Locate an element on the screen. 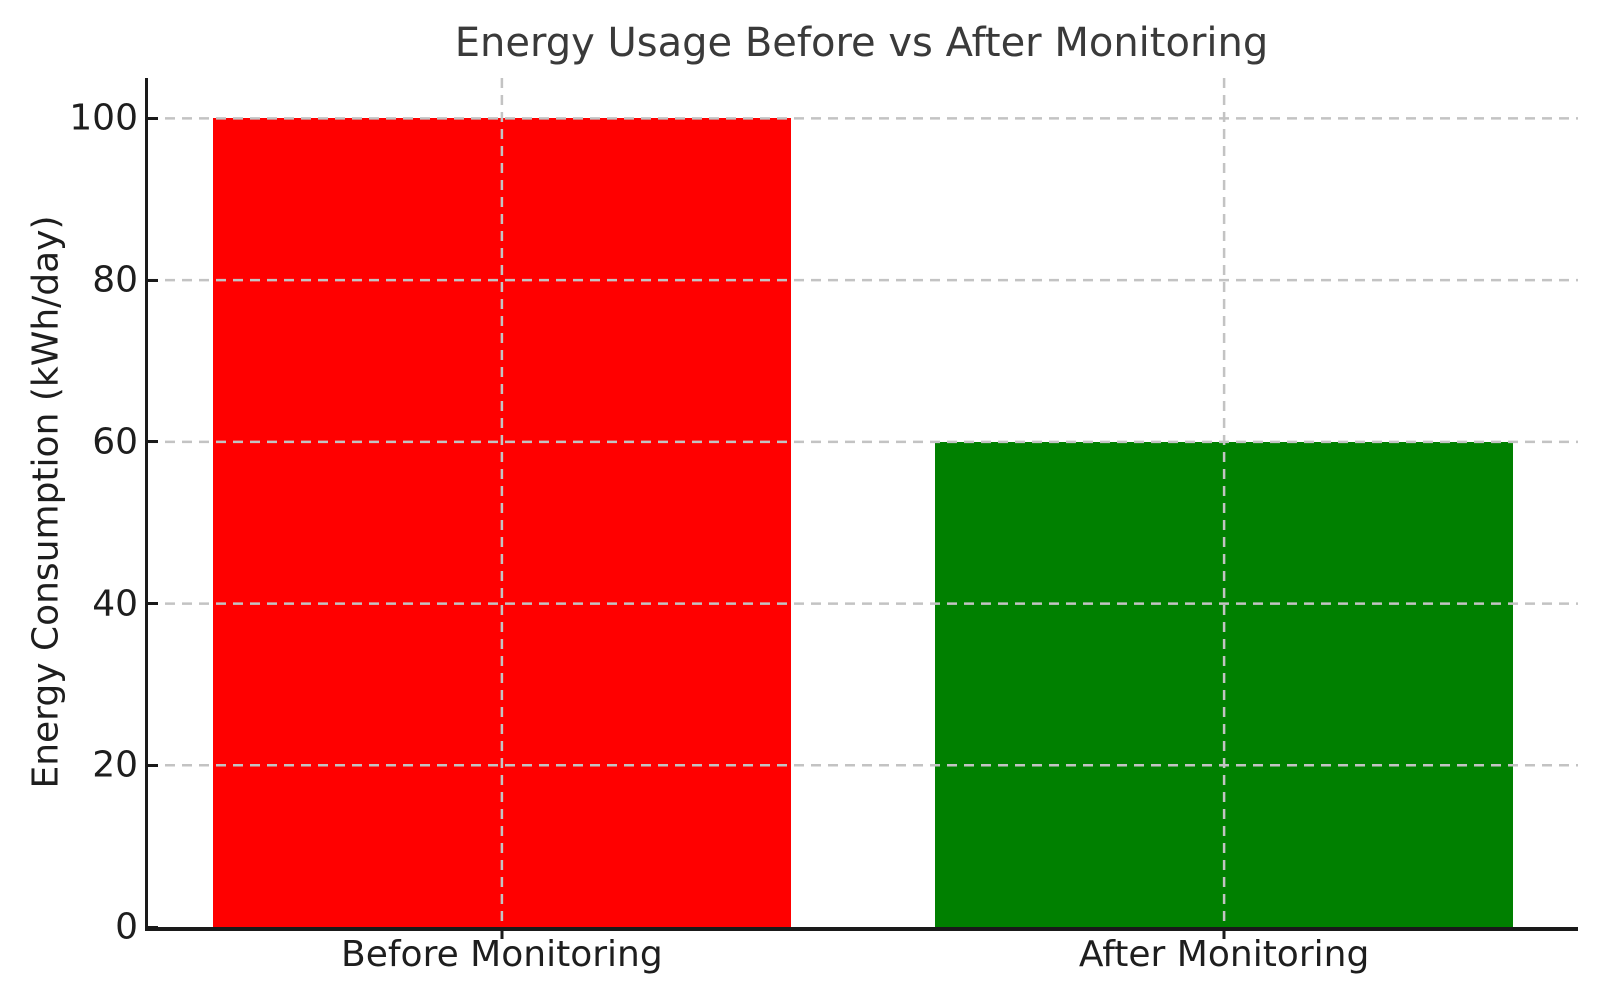 This screenshot has height=1000, width=1600. x-tick-label-after-monitoring: After Monitoring is located at coordinates (1224, 954).